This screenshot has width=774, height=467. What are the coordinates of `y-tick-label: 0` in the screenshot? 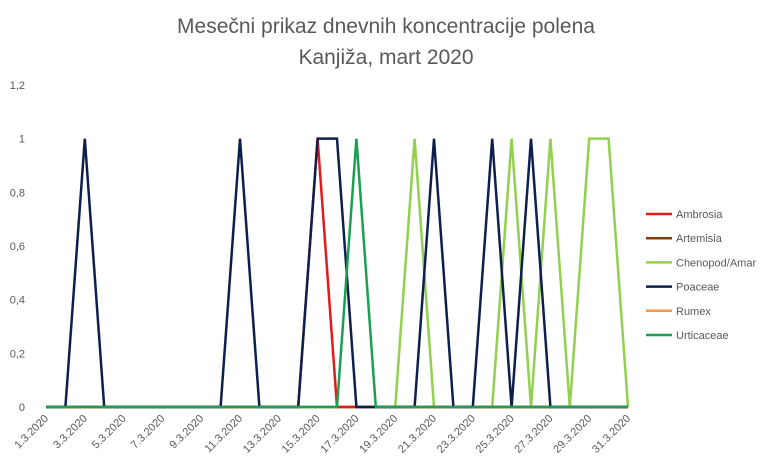 It's located at (22, 408).